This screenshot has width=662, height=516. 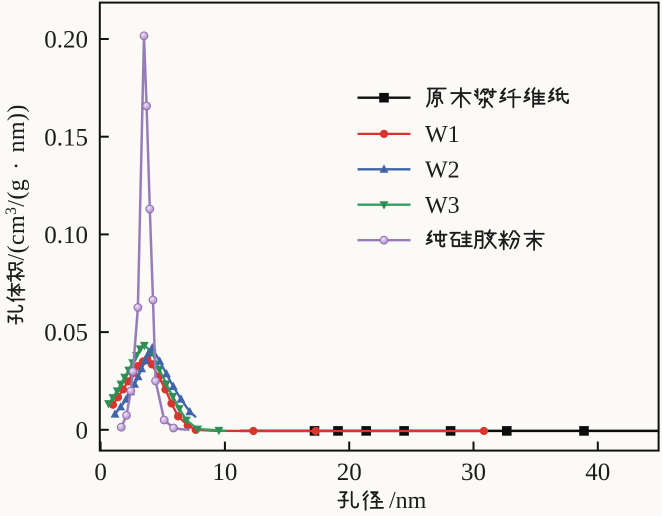 I want to click on svg-text: 0.20, so click(x=66, y=40).